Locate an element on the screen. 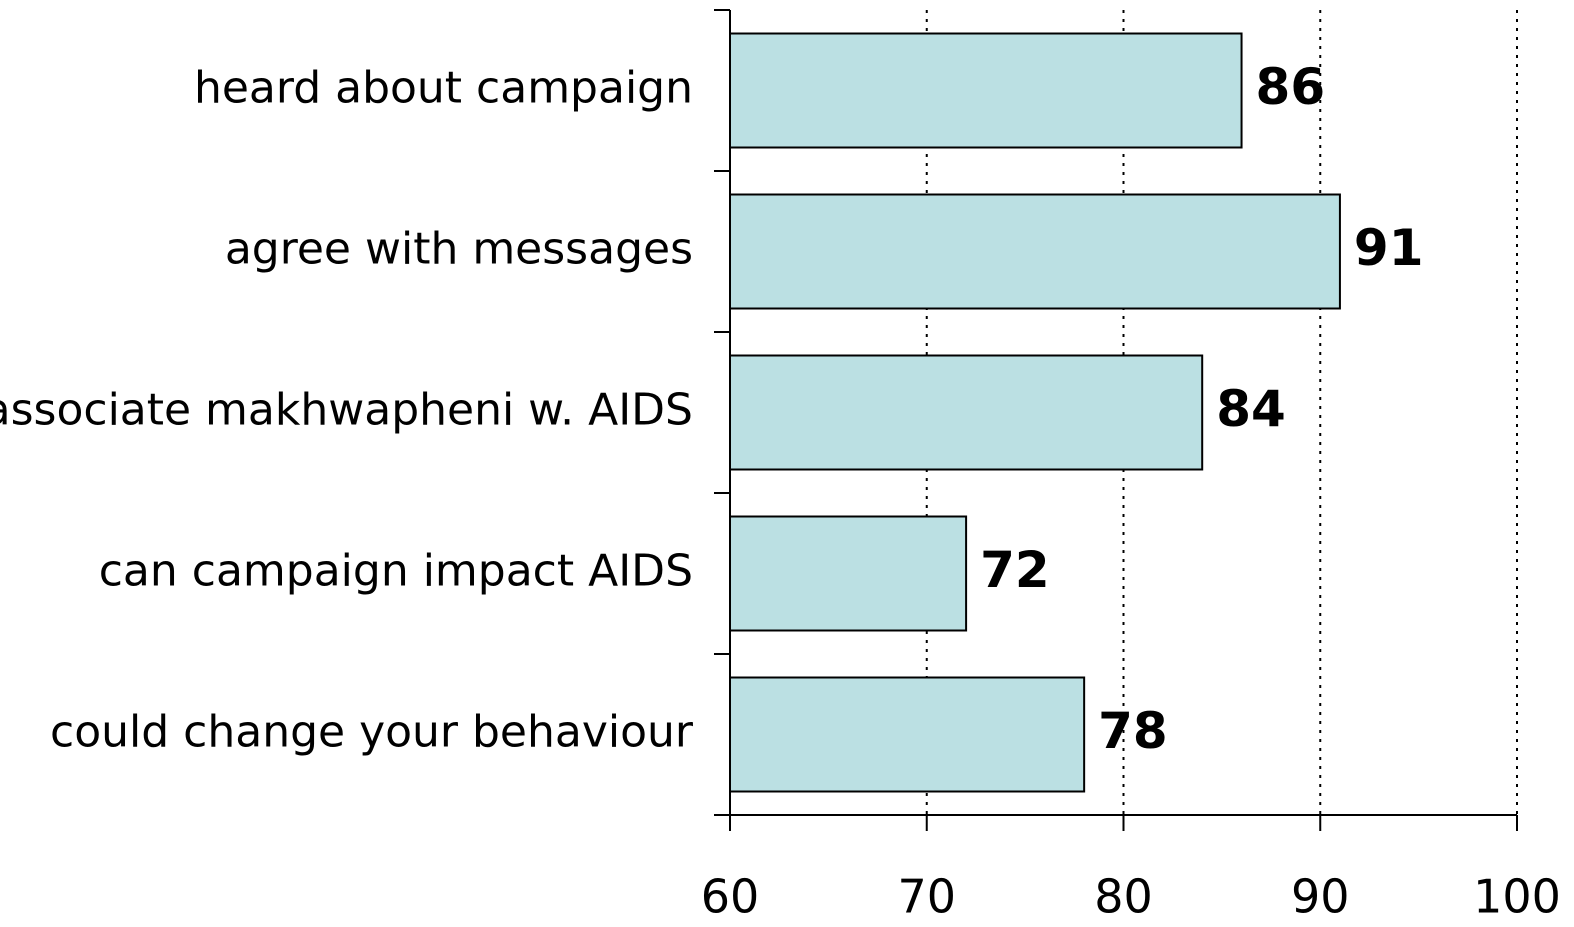  value-label: 78 is located at coordinates (1133, 731).